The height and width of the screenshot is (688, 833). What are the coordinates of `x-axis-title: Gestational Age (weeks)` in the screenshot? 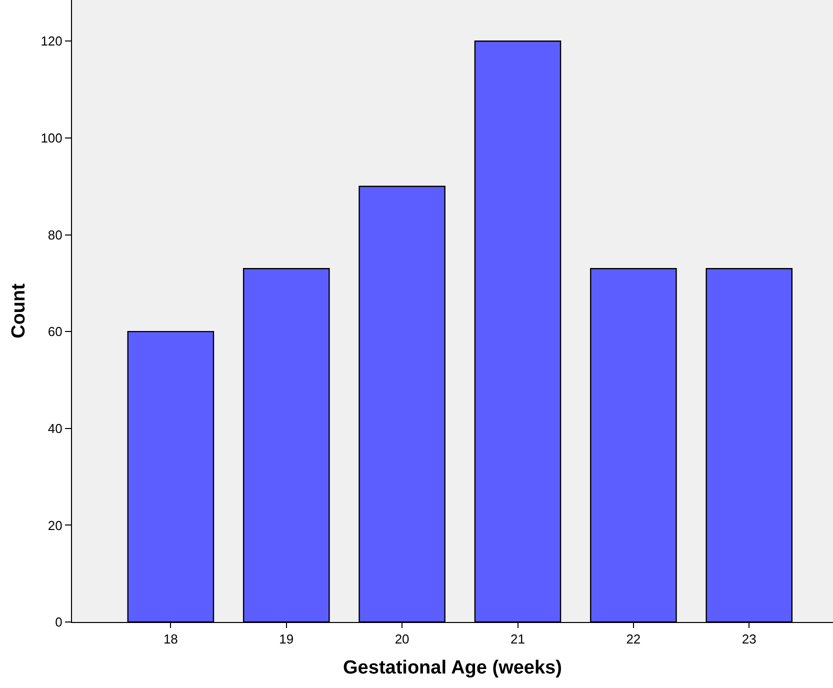 It's located at (452, 667).